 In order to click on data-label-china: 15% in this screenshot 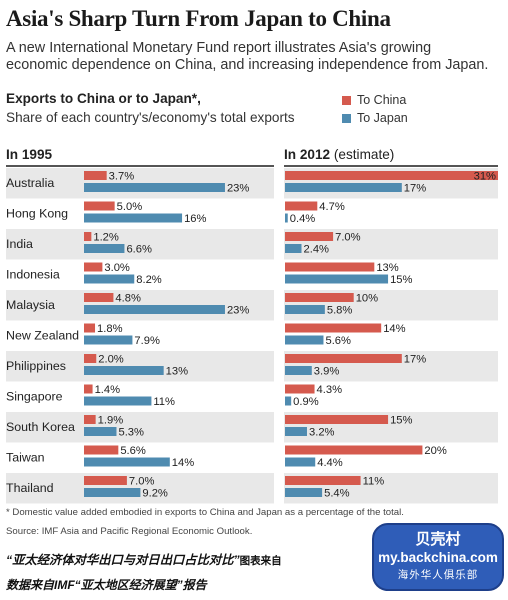, I will do `click(401, 421)`.